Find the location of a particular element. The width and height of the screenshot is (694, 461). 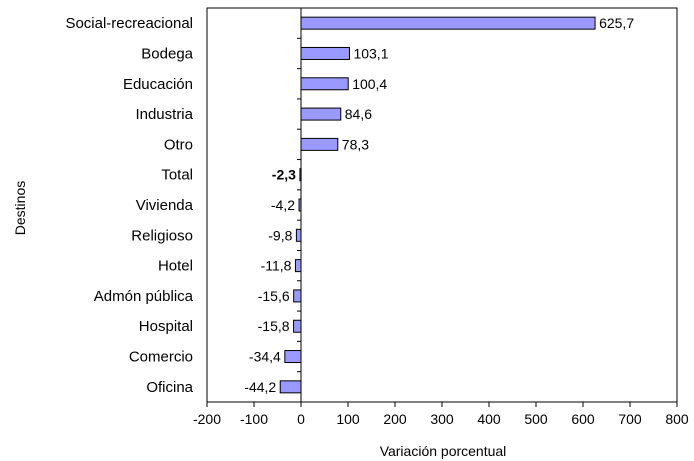

value-label: -34,4 is located at coordinates (265, 357).